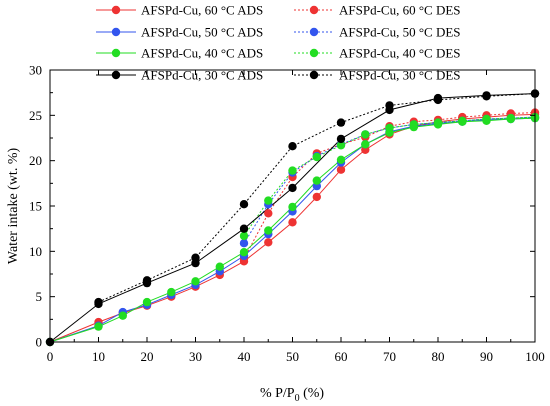 The image size is (550, 406). I want to click on x-axis-label: % P/P0 (%), so click(292, 395).